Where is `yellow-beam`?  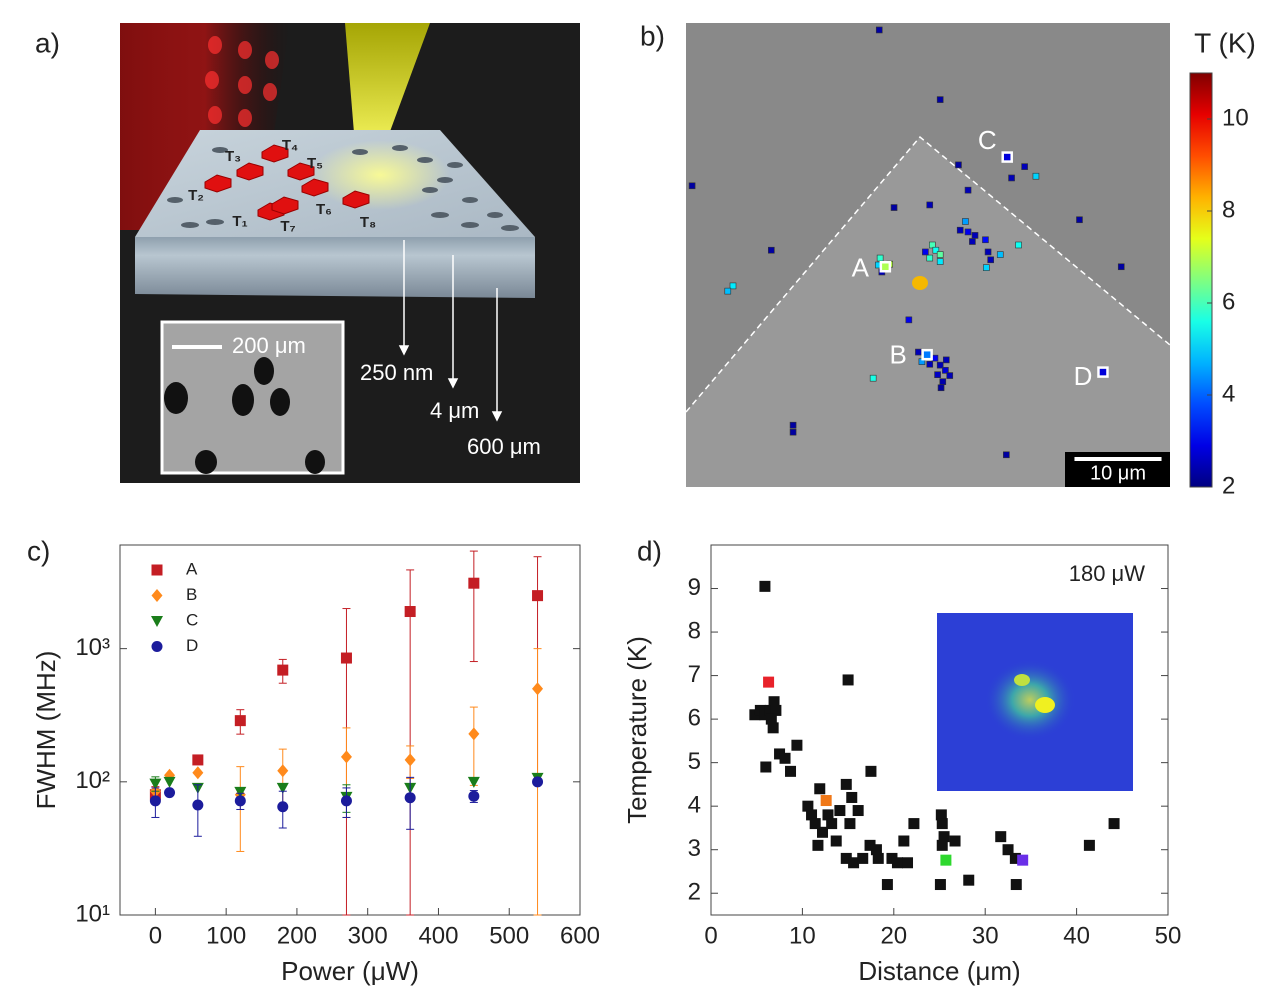
yellow-beam is located at coordinates (387, 84).